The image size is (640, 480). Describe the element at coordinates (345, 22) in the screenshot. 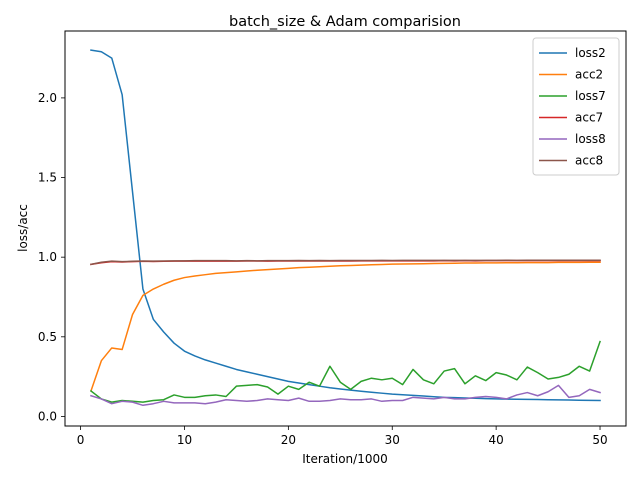

I see `chart-title: batch_size & Adam comparision` at that location.